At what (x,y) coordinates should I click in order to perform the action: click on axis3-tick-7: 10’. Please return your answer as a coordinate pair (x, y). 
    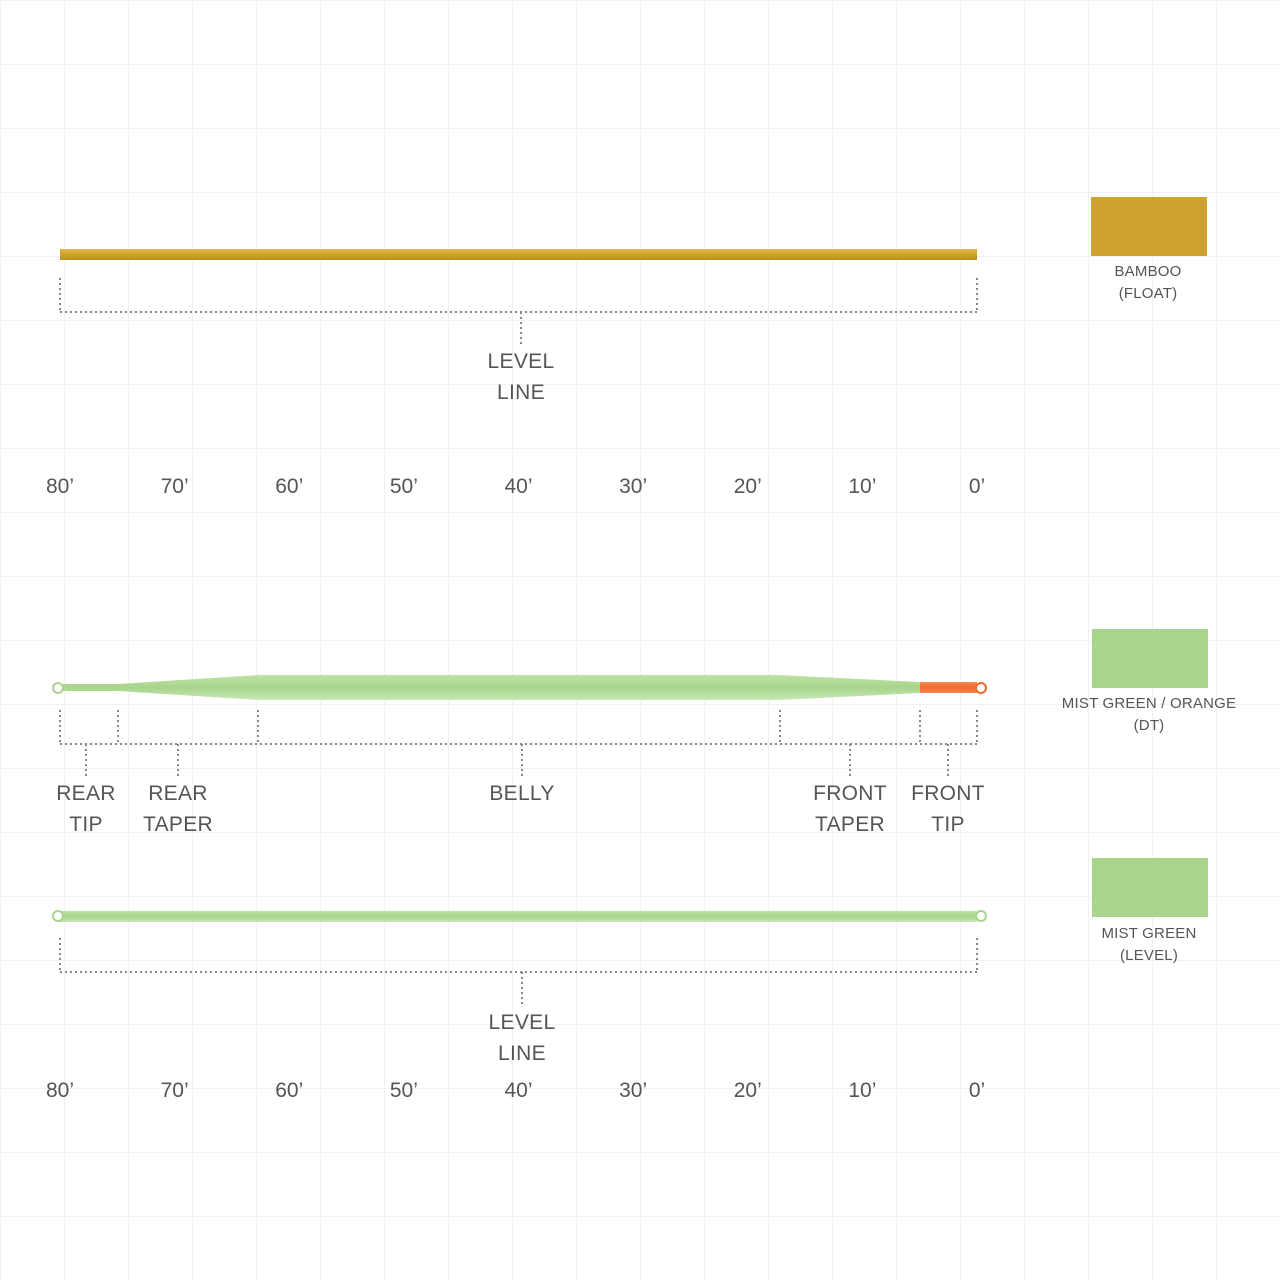
    Looking at the image, I should click on (862, 1090).